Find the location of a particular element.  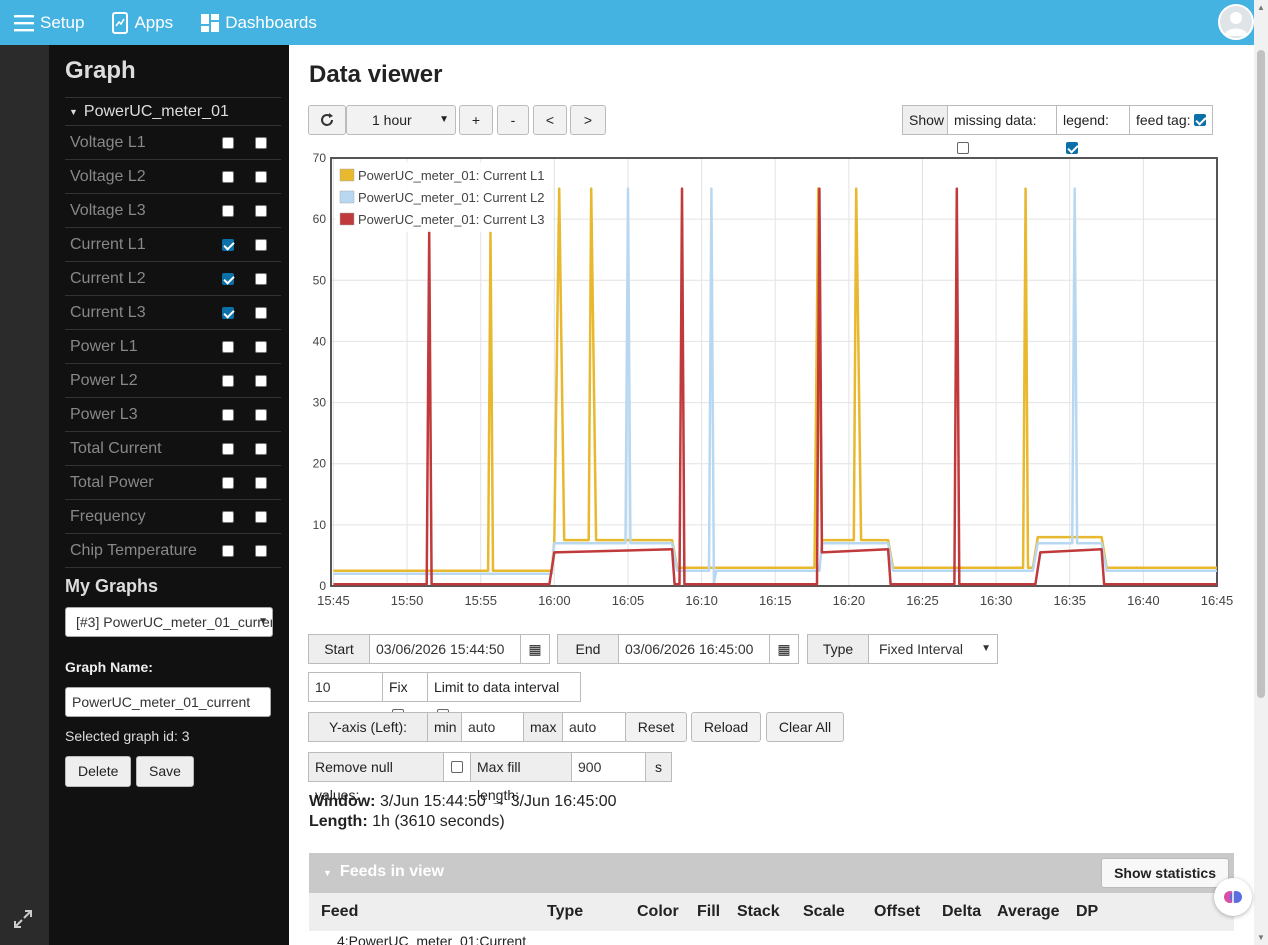

start-calendar-button: ▦ is located at coordinates (535, 649).